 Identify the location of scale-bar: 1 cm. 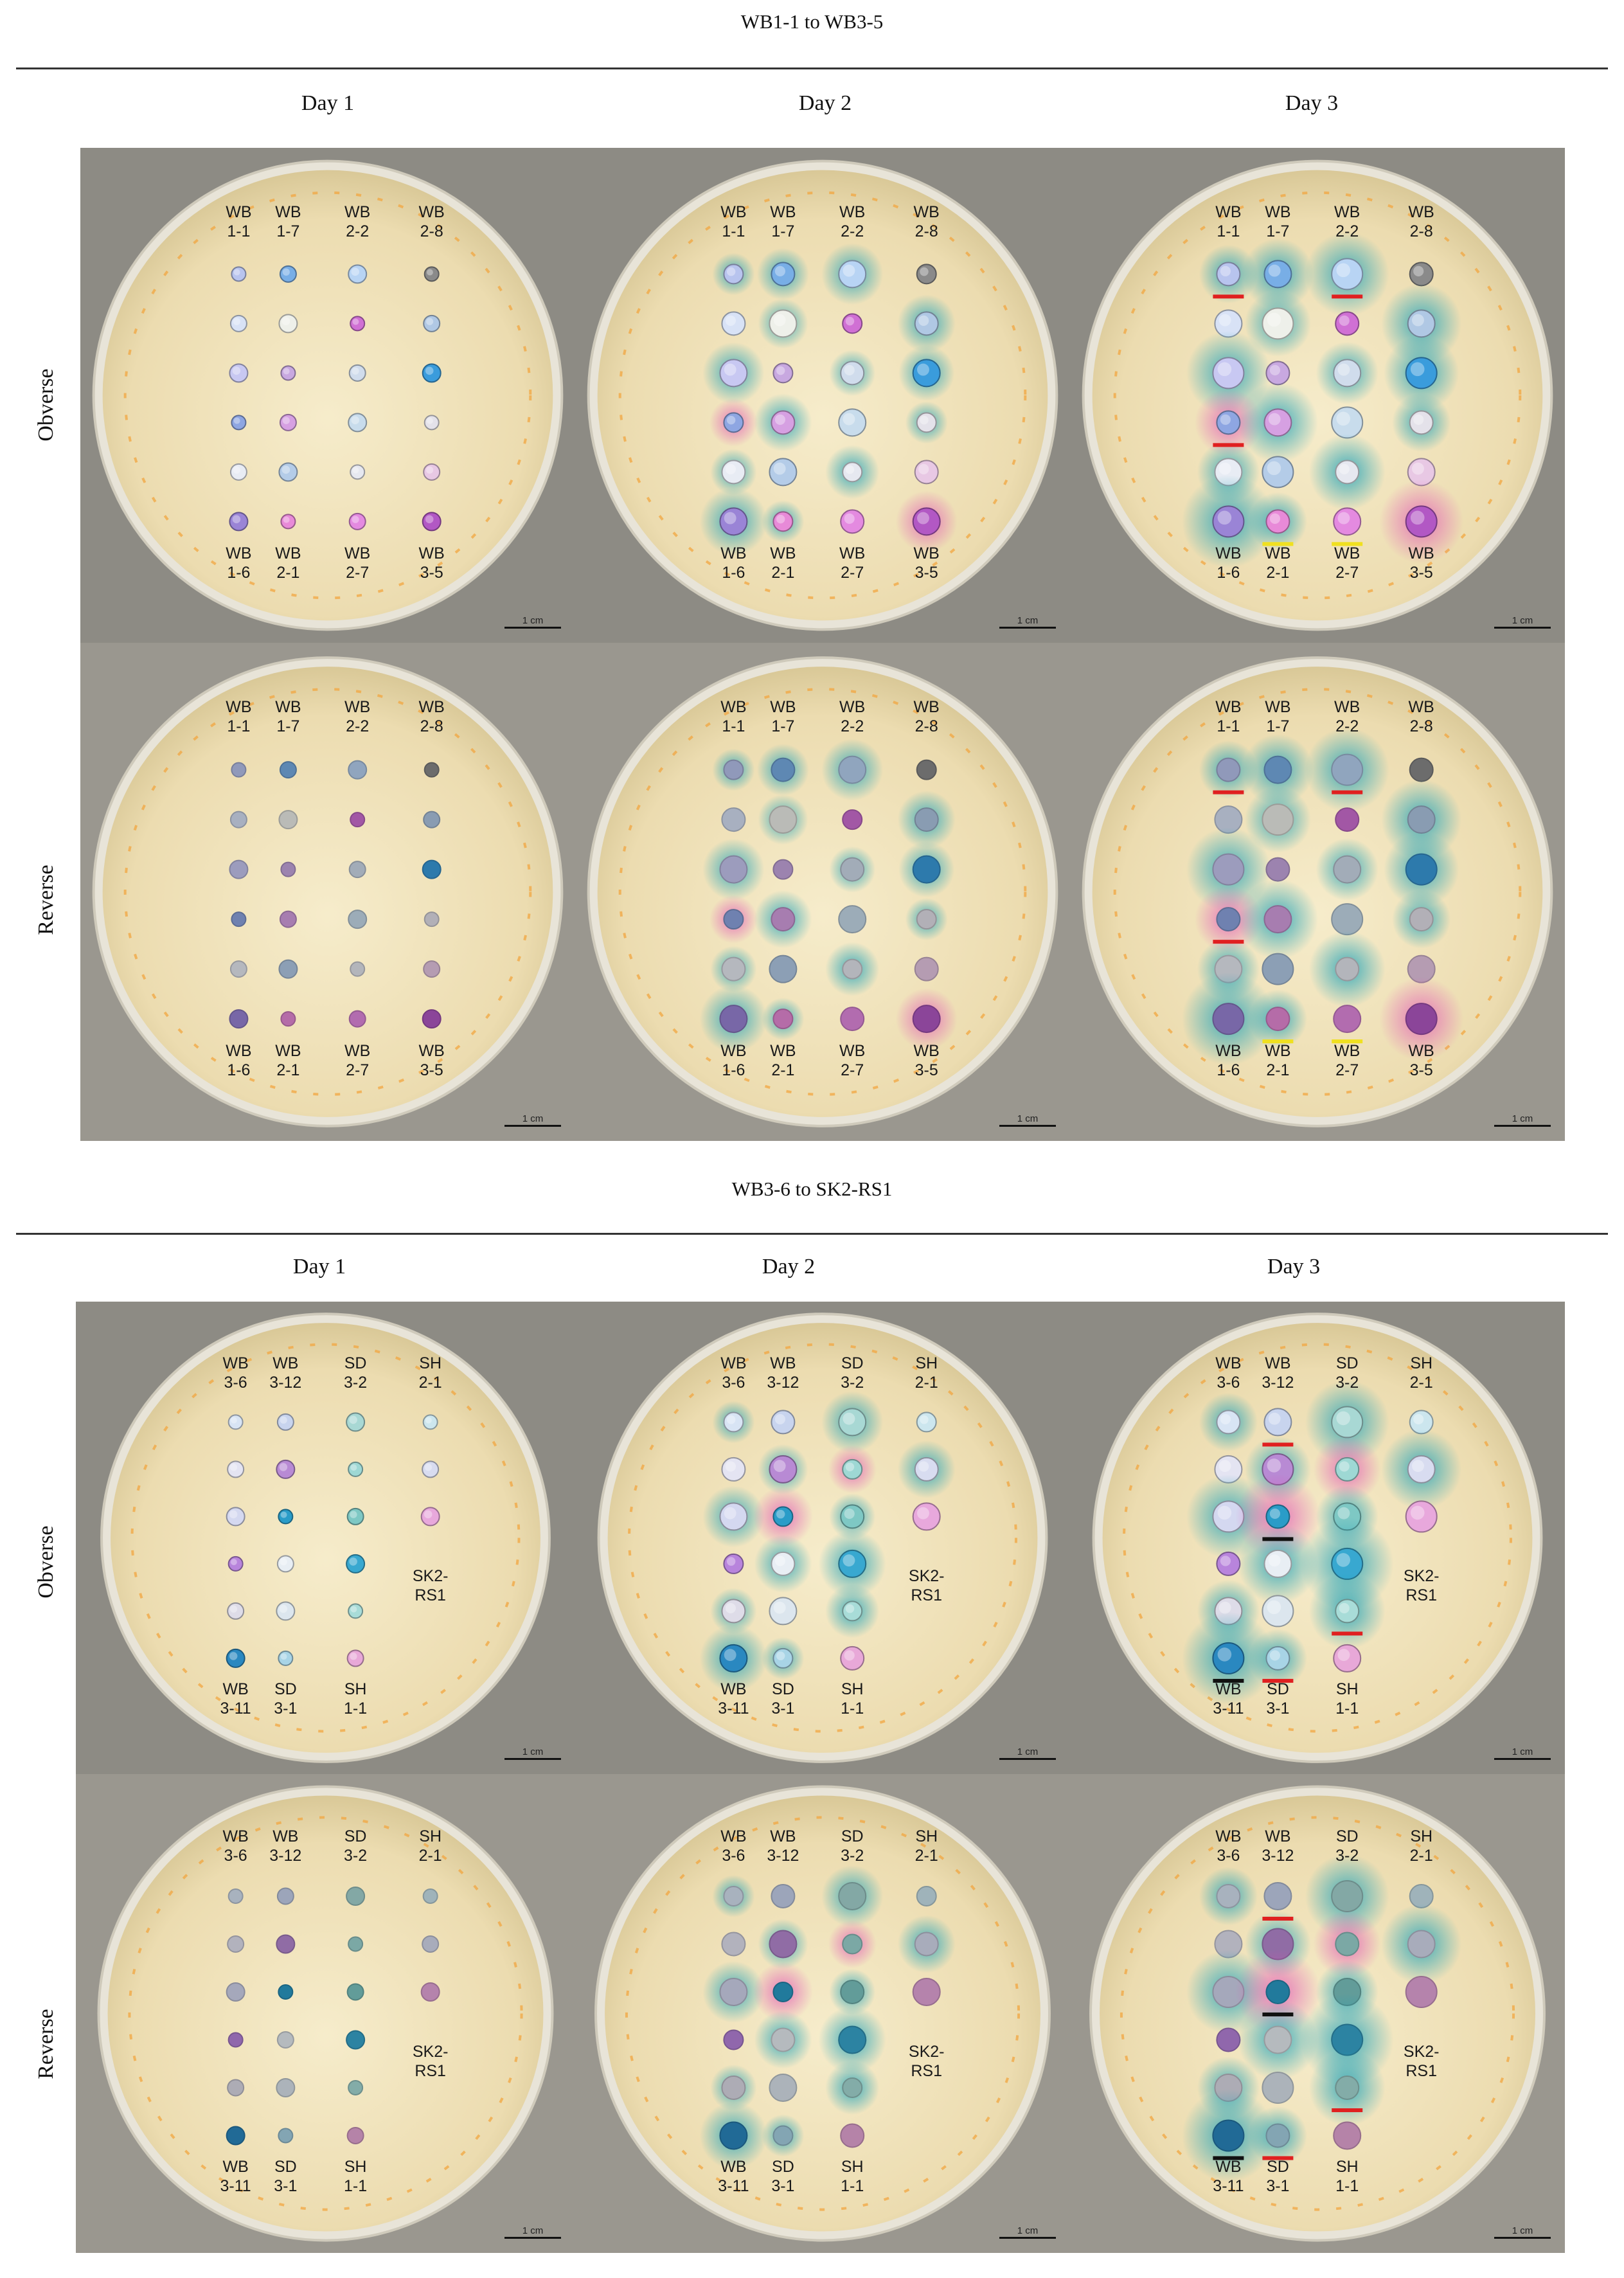
(1027, 622).